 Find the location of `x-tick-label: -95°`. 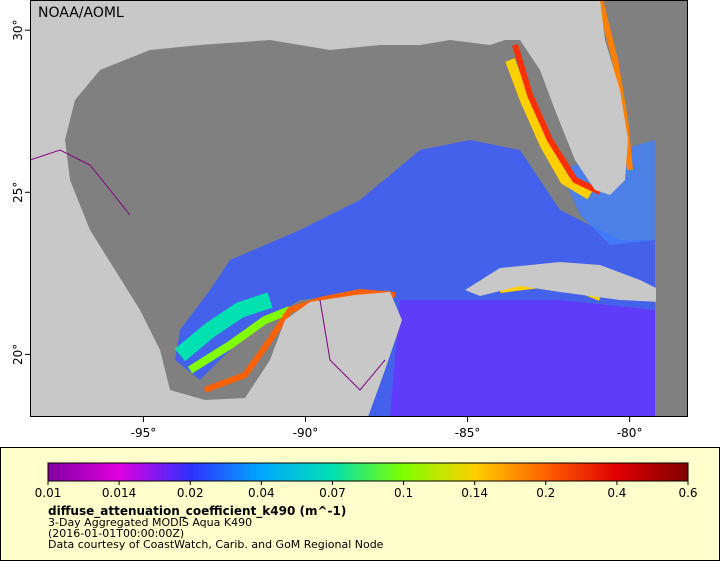

x-tick-label: -95° is located at coordinates (144, 433).